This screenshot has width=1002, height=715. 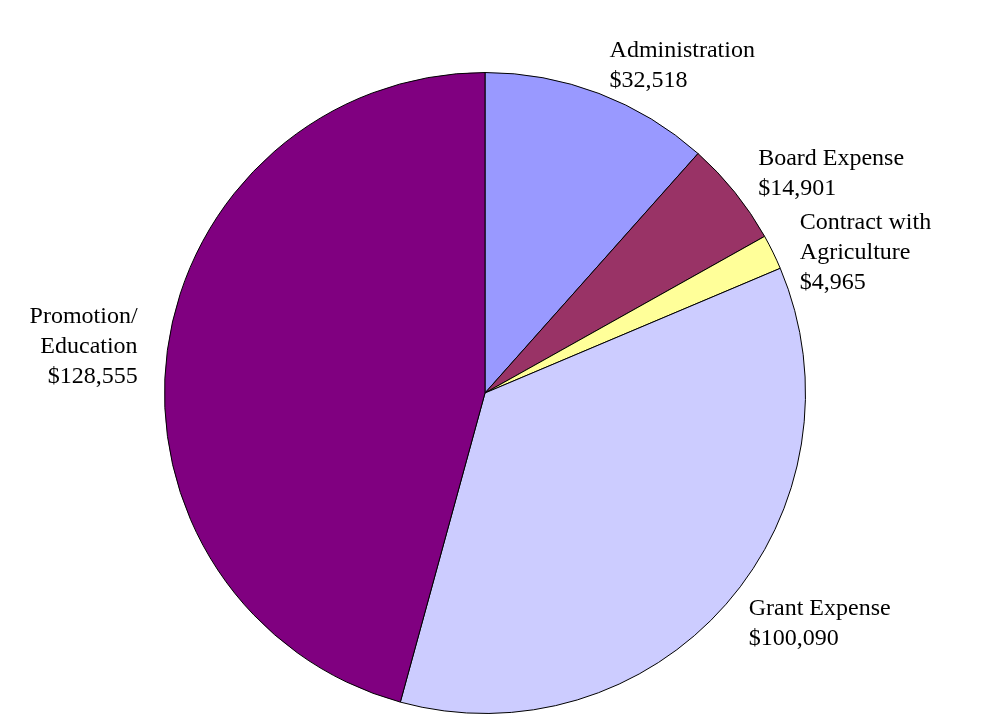 I want to click on data-label: $14,901, so click(x=797, y=186).